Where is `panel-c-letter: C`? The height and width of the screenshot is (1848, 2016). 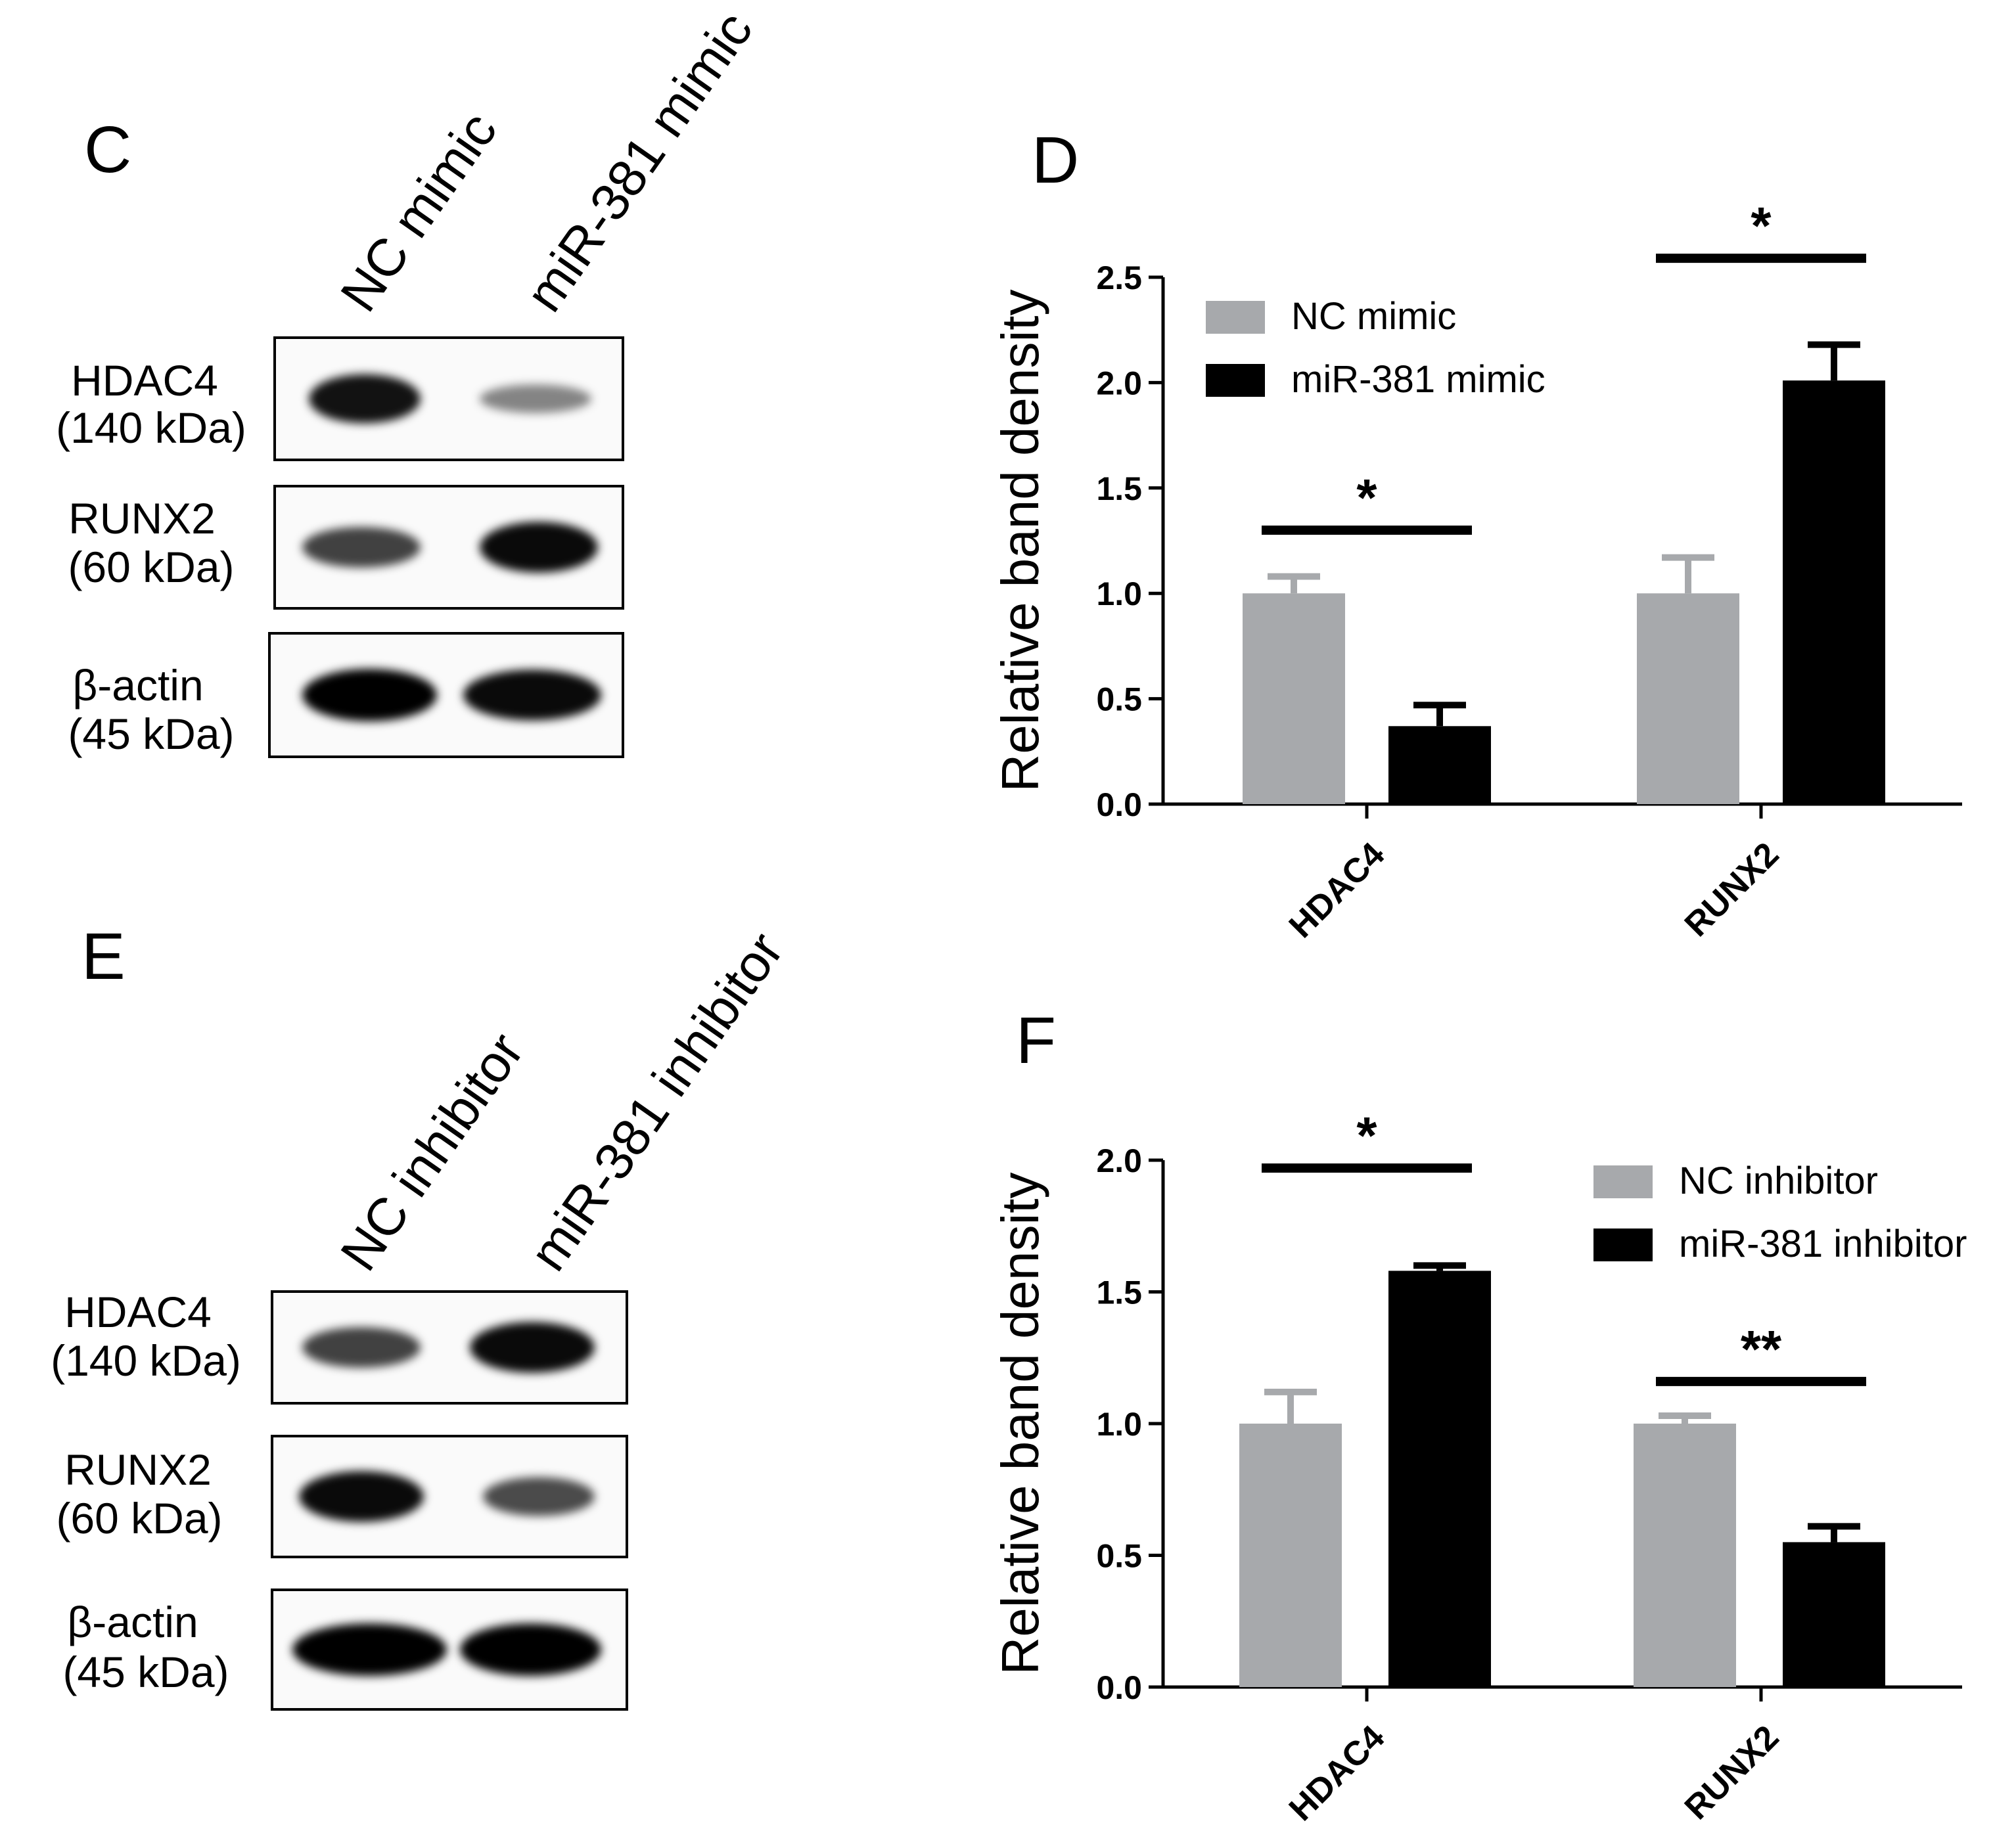 panel-c-letter: C is located at coordinates (107, 150).